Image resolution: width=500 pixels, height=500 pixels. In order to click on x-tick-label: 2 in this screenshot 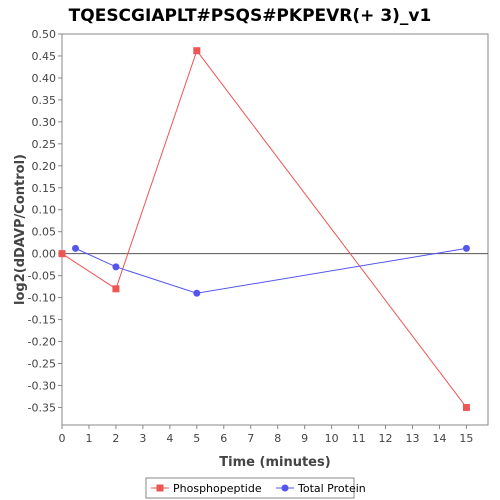, I will do `click(115, 438)`.